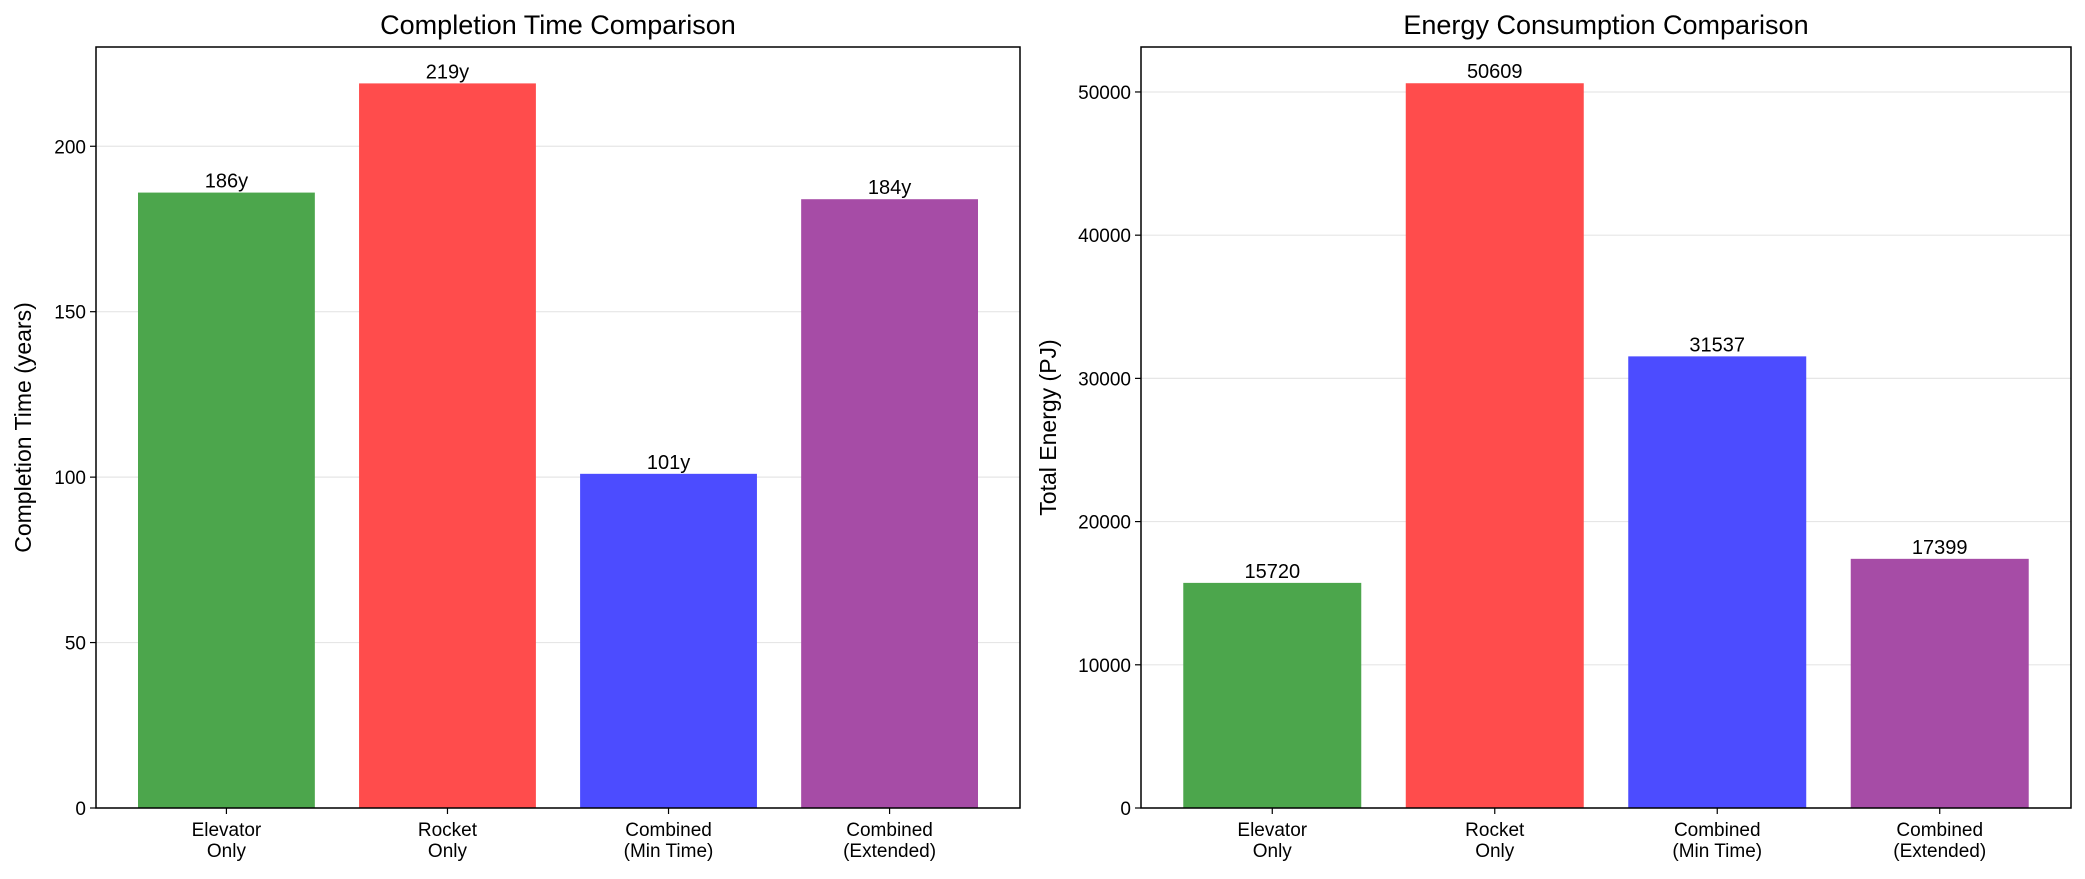 The width and height of the screenshot is (2085, 879). What do you see at coordinates (1104, 523) in the screenshot?
I see `y-tick-label: 20000` at bounding box center [1104, 523].